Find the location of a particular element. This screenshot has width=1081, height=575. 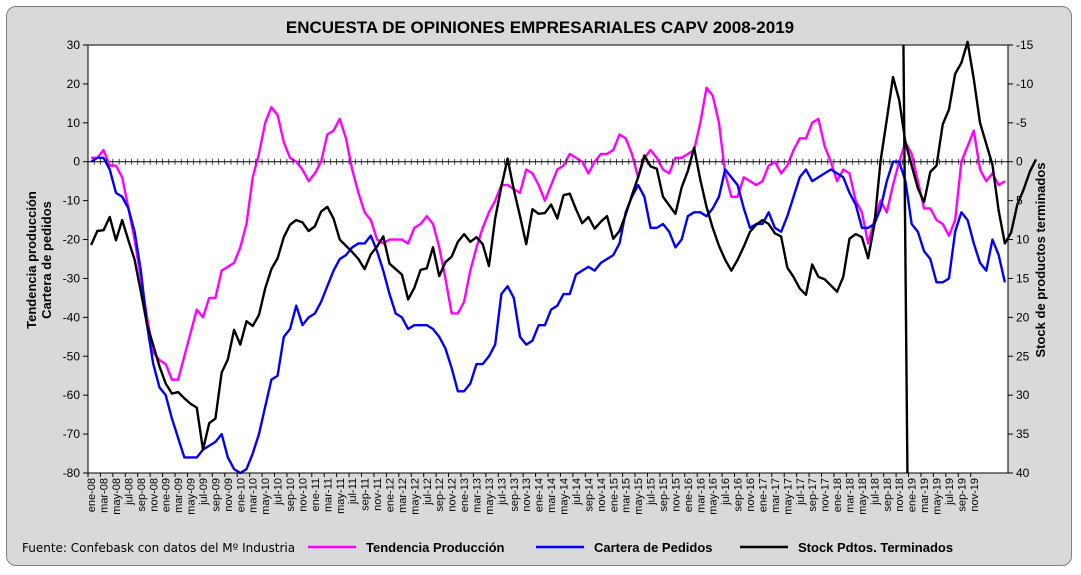

x-tick-label: ene-14 is located at coordinates (540, 495).